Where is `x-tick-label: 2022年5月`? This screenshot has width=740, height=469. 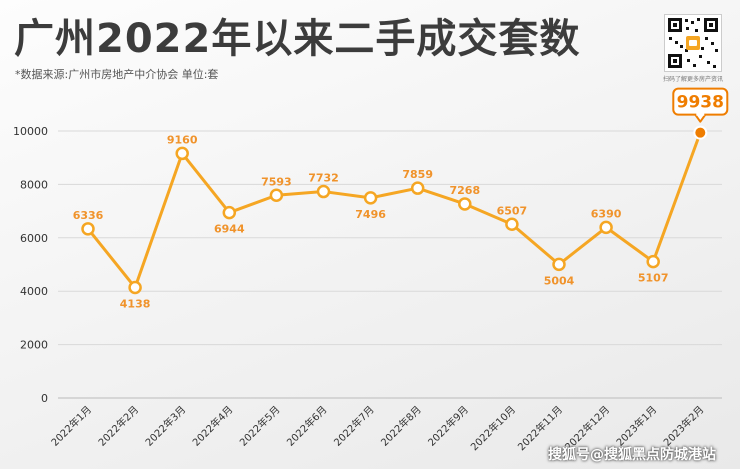 x-tick-label: 2022年5月 is located at coordinates (260, 426).